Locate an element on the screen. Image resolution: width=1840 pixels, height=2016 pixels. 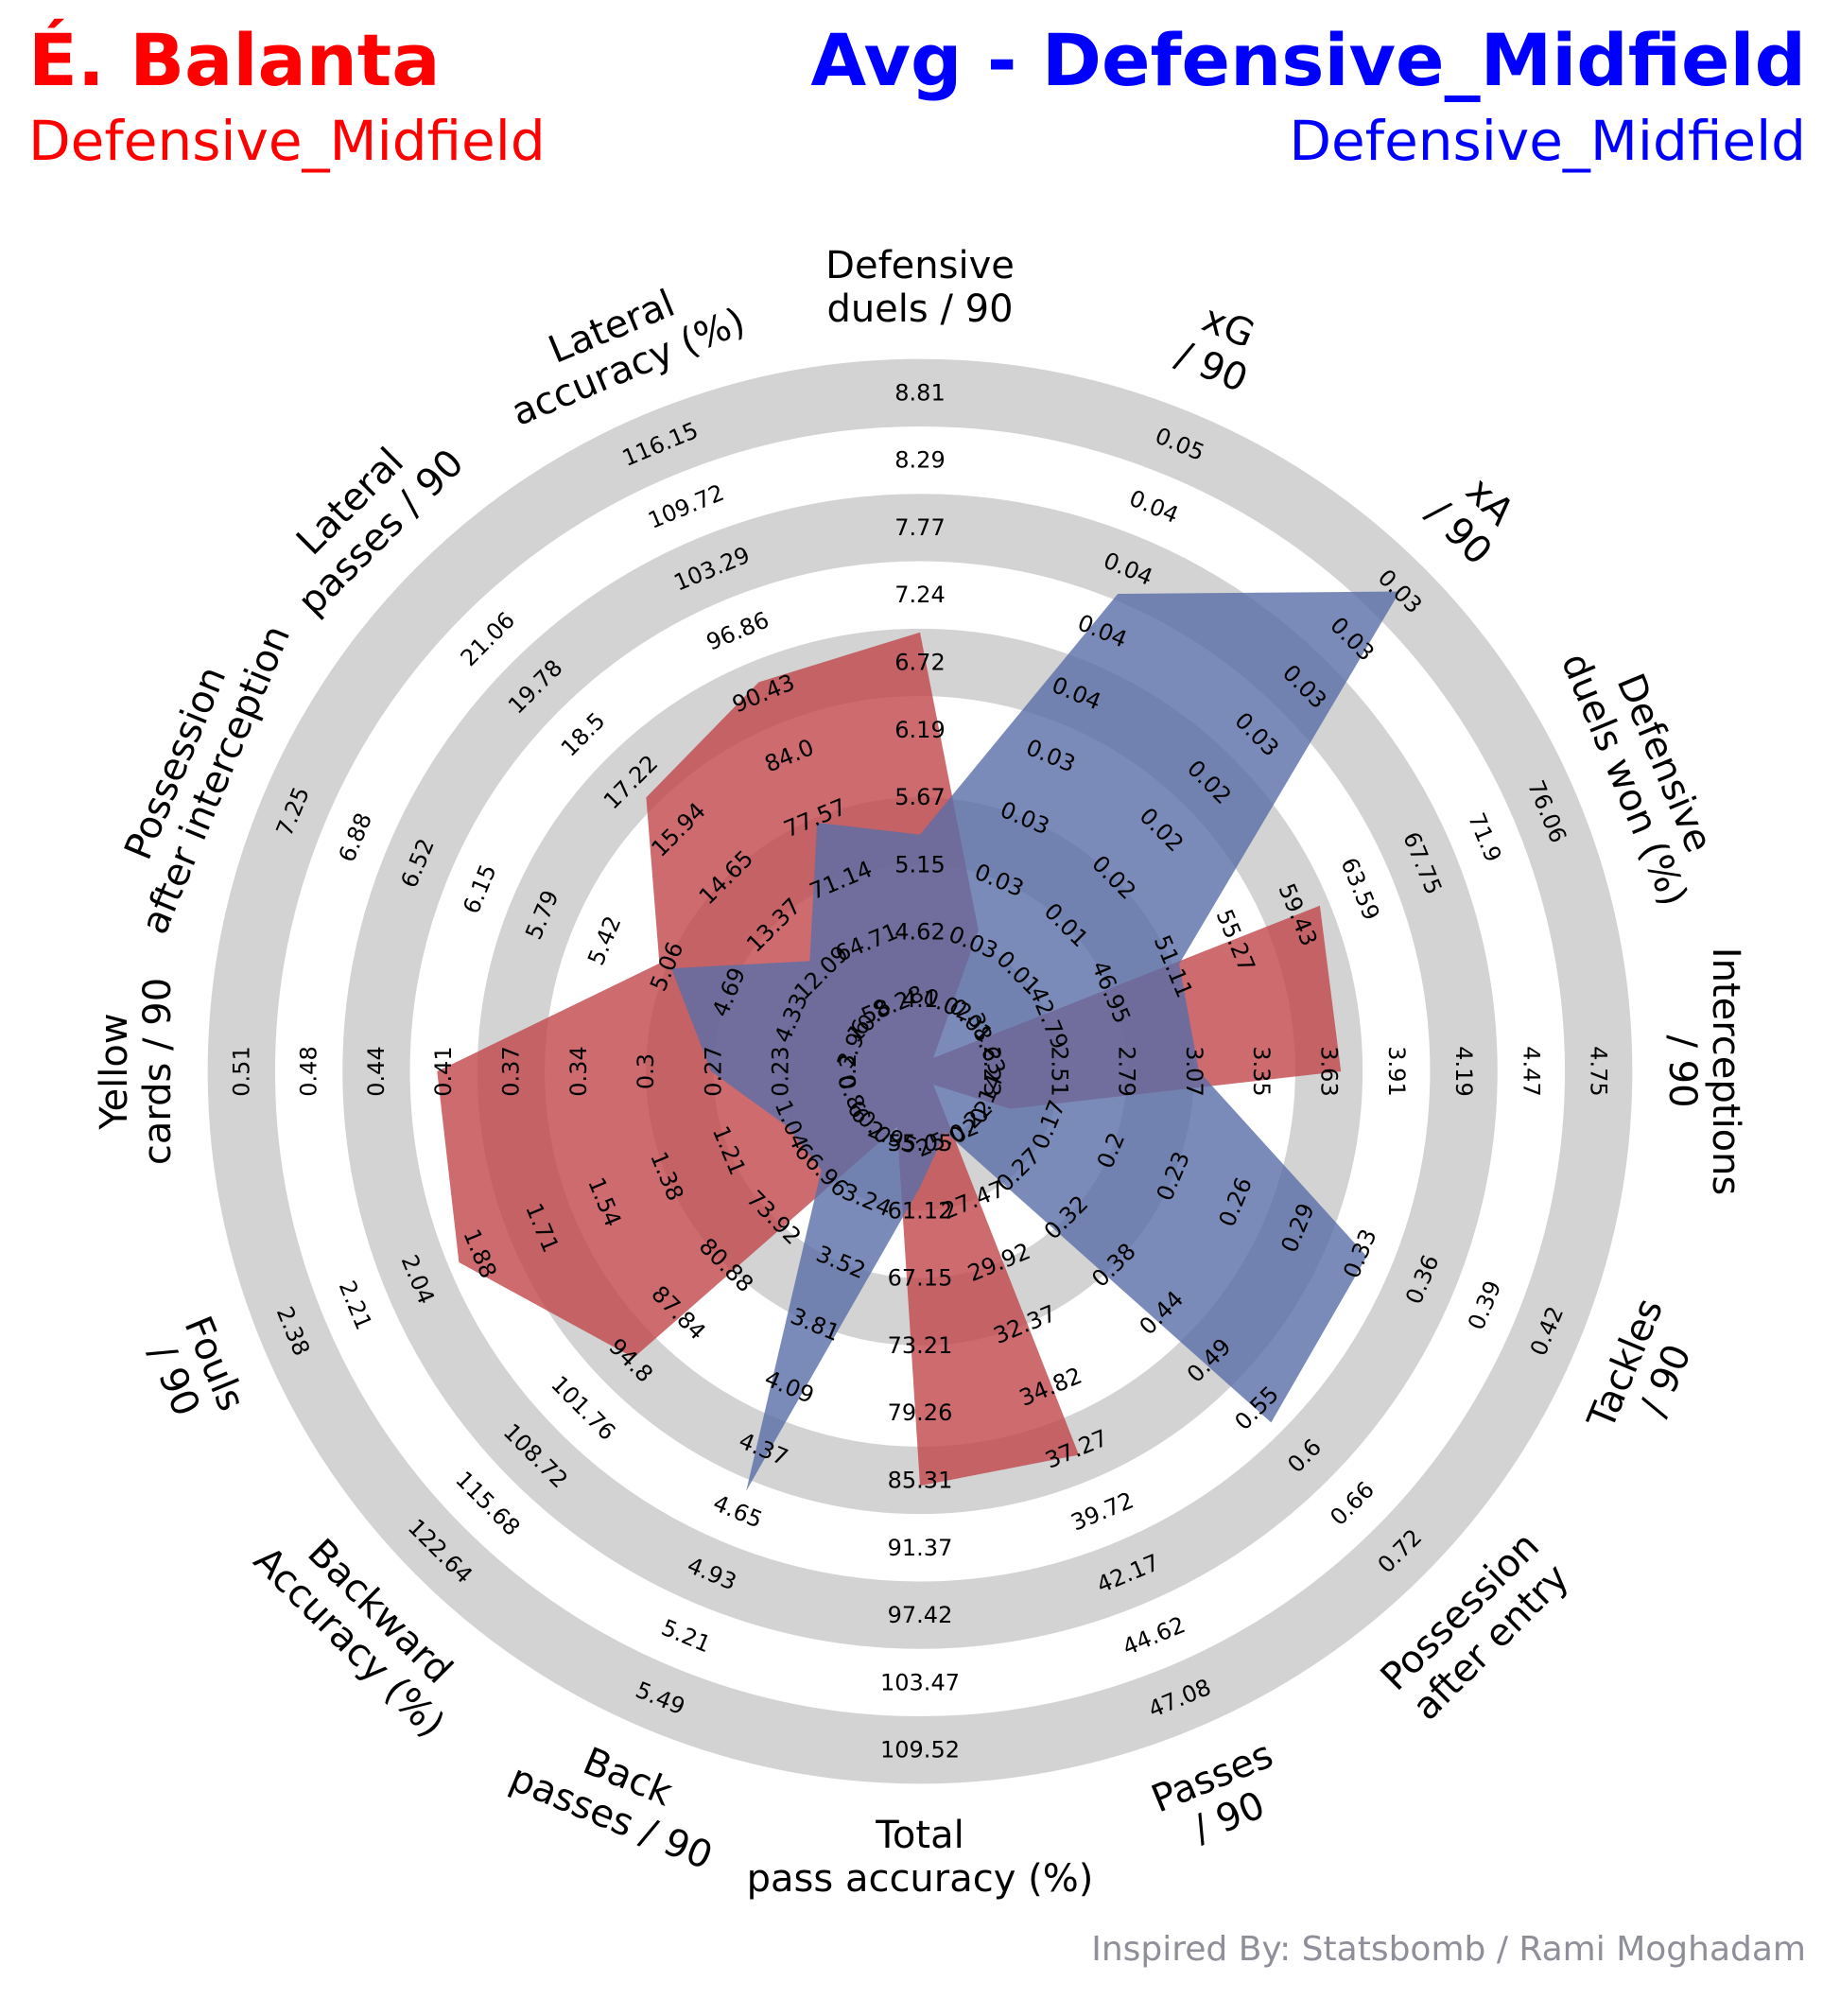
player-name-title: É. Balanta is located at coordinates (234, 60).